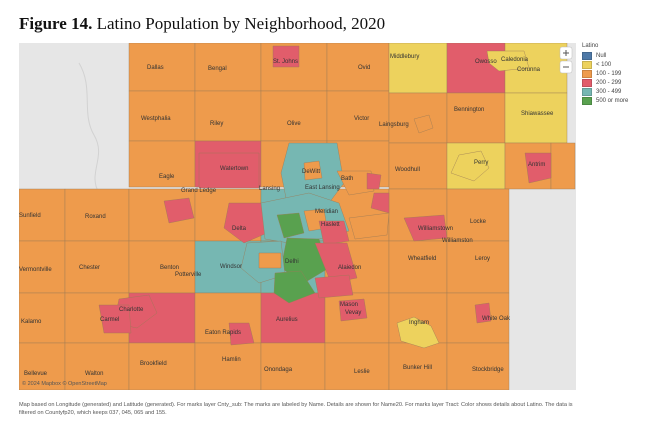  Describe the element at coordinates (496, 319) in the screenshot. I see `place-label: White Oak` at that location.